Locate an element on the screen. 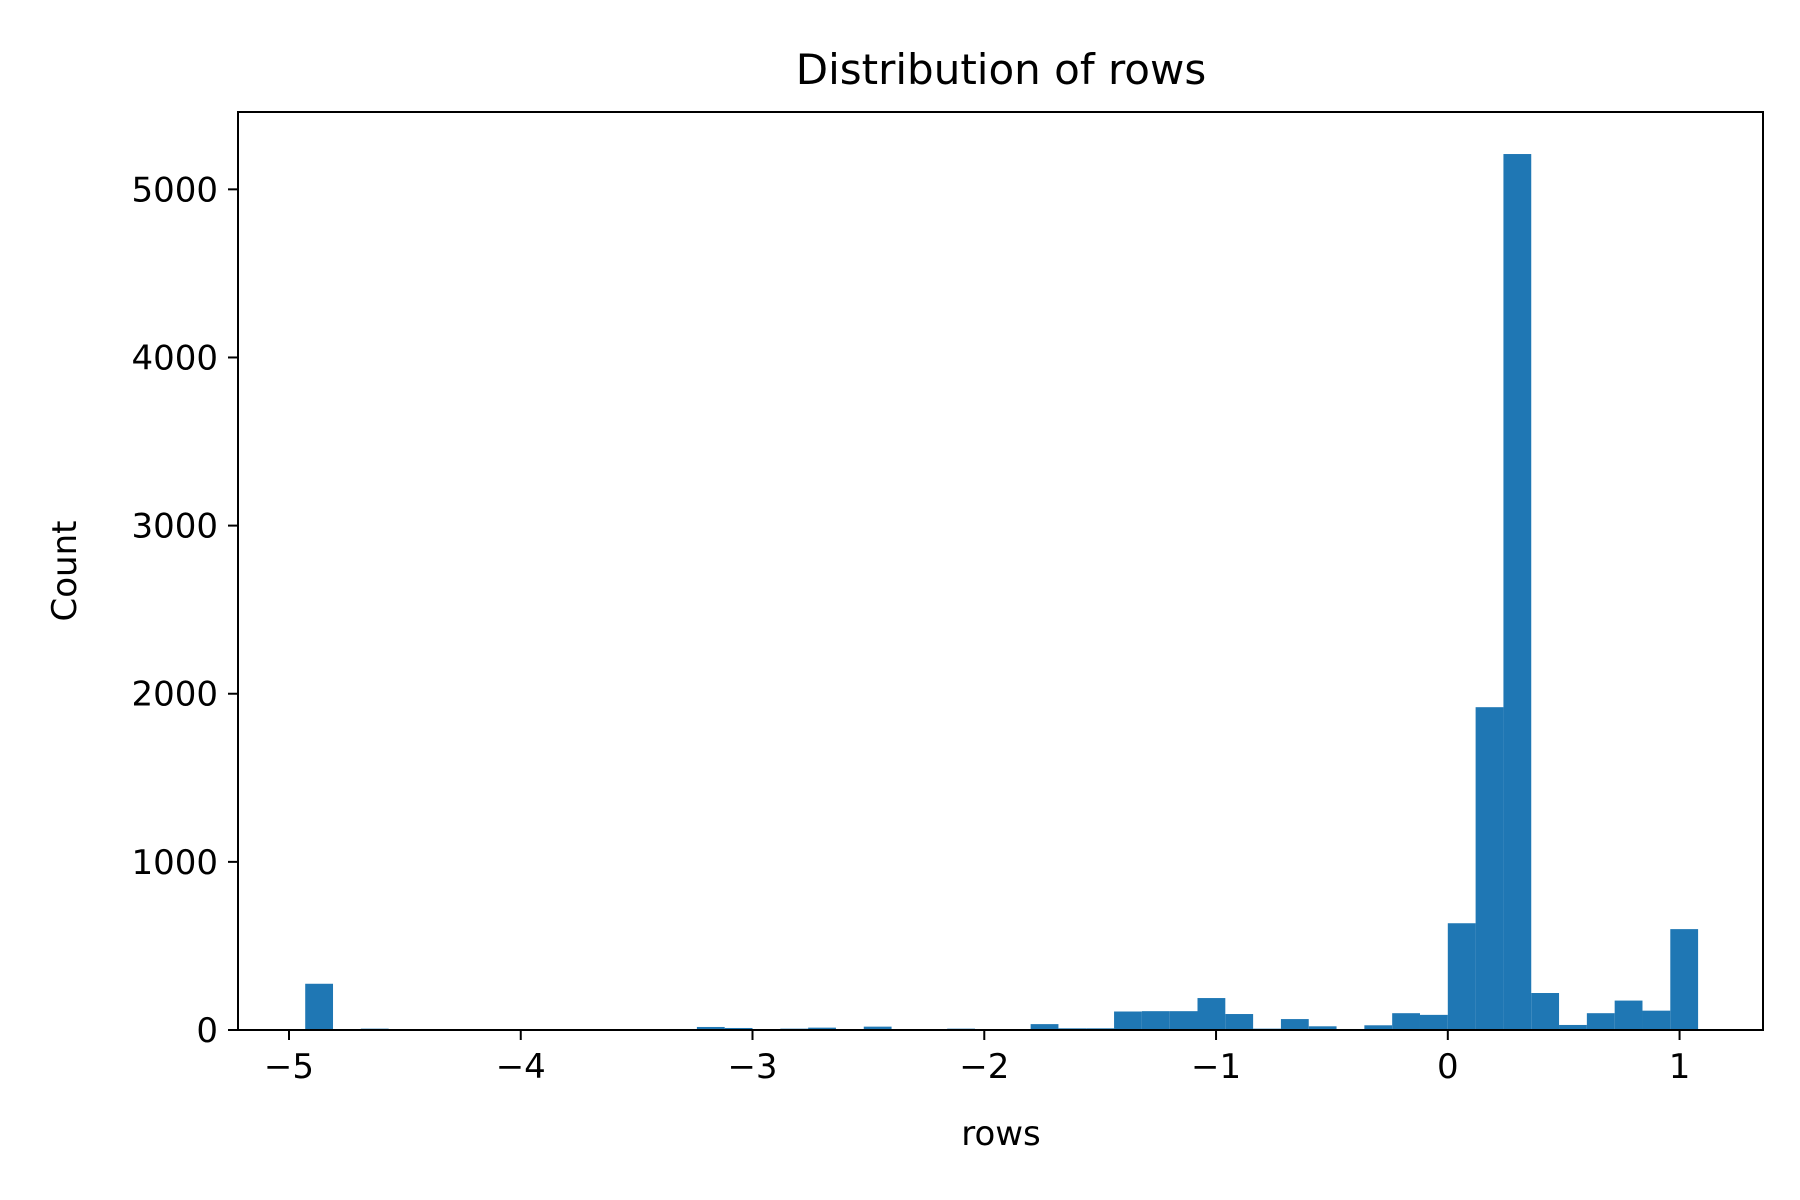  y-tick-label: 2000 is located at coordinates (174, 695).